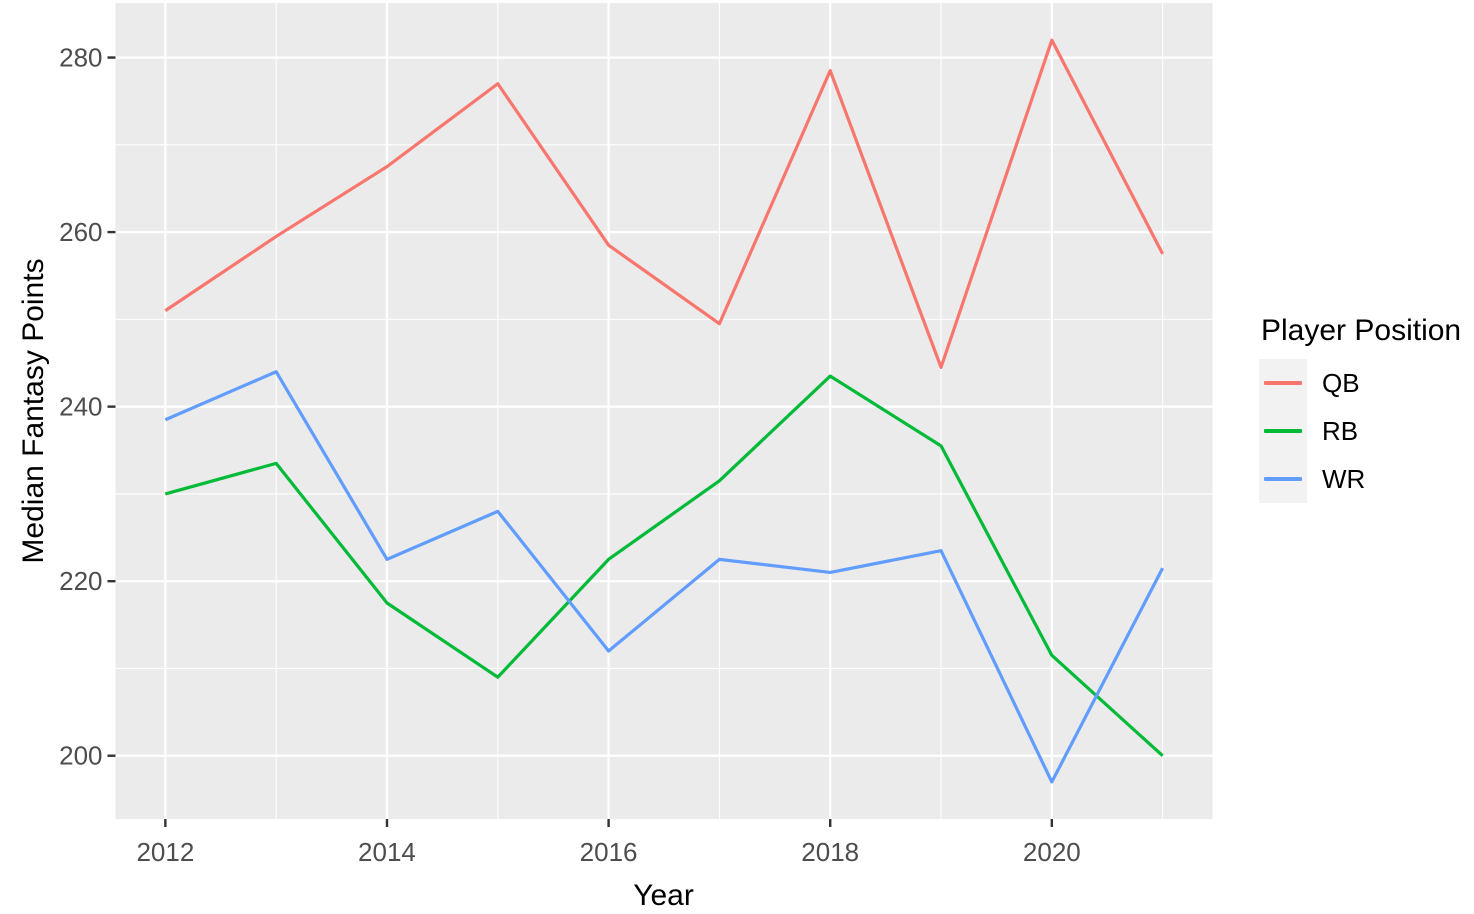 The image size is (1474, 914). I want to click on qb-line-swatch, so click(1283, 383).